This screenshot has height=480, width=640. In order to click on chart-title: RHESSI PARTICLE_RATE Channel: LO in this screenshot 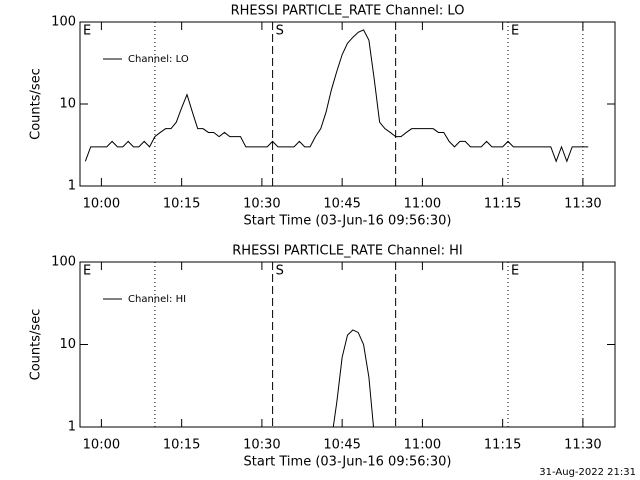, I will do `click(348, 11)`.